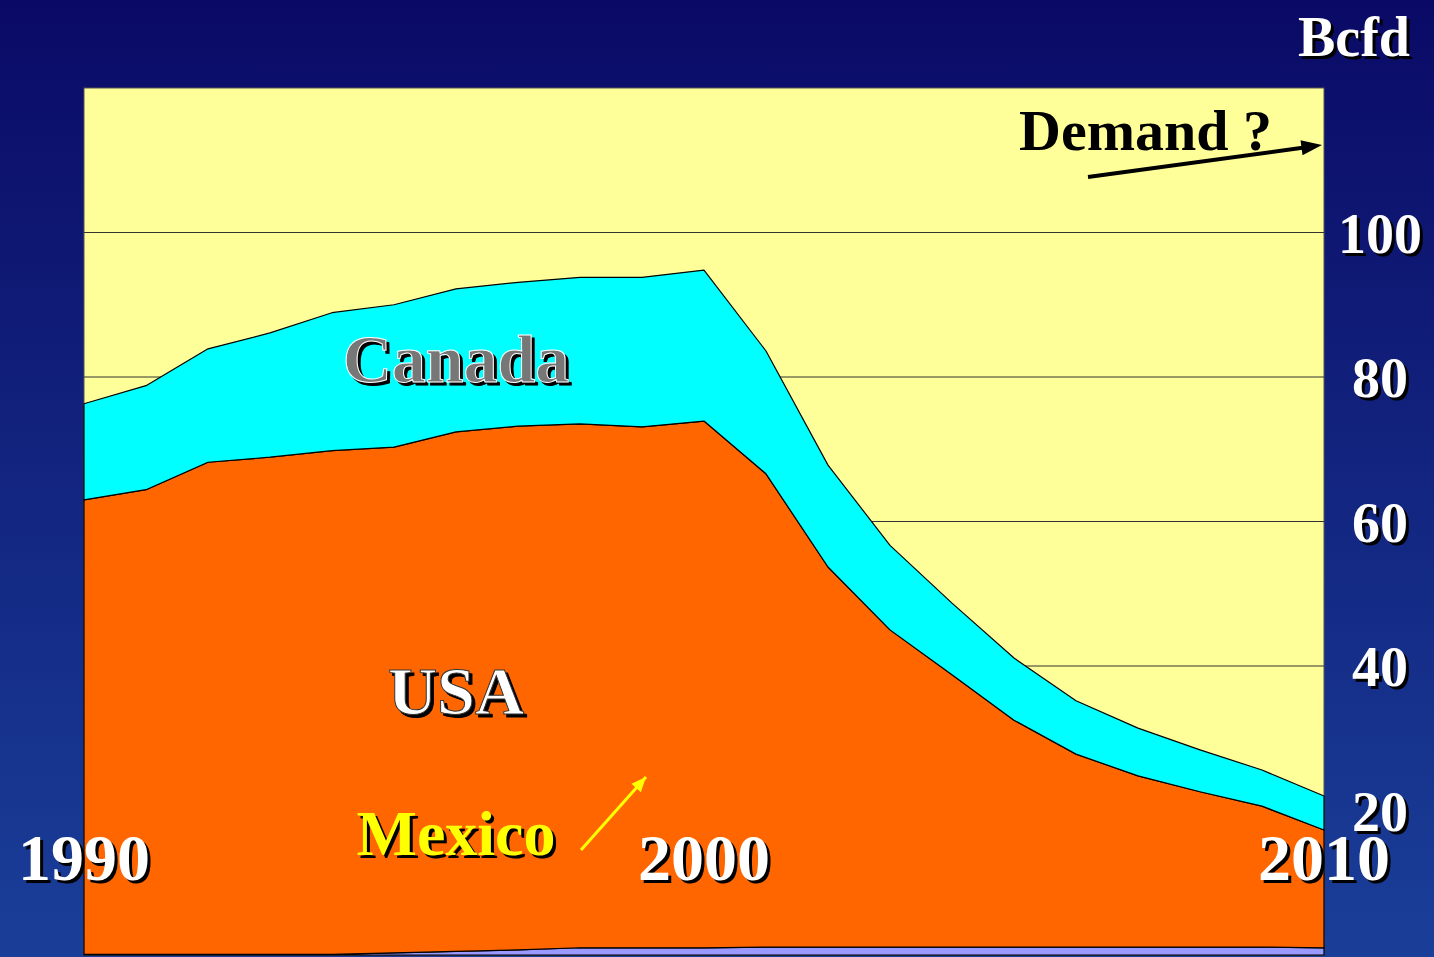  I want to click on series-label: USA, so click(456, 690).